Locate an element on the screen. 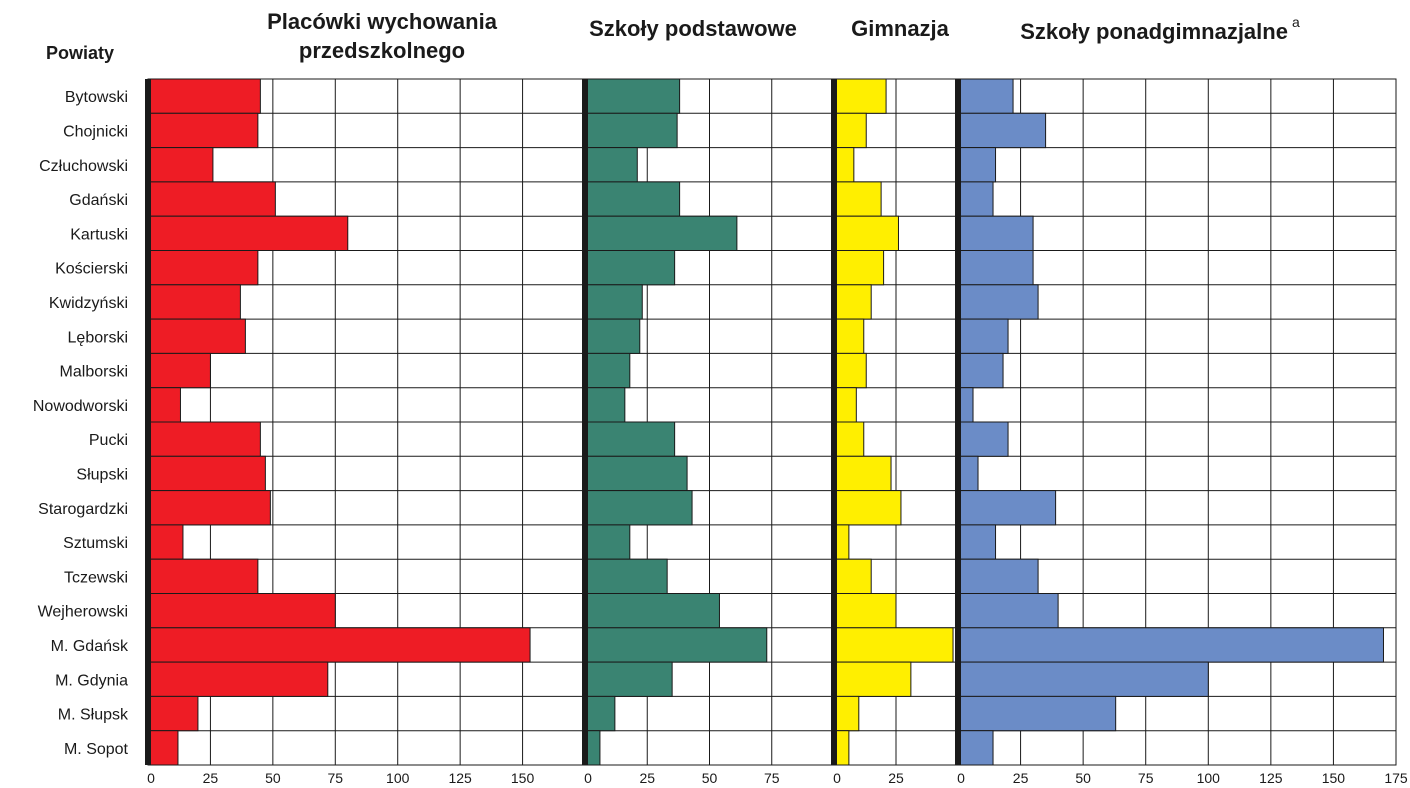  bar-3-kościerski is located at coordinates (859, 268).